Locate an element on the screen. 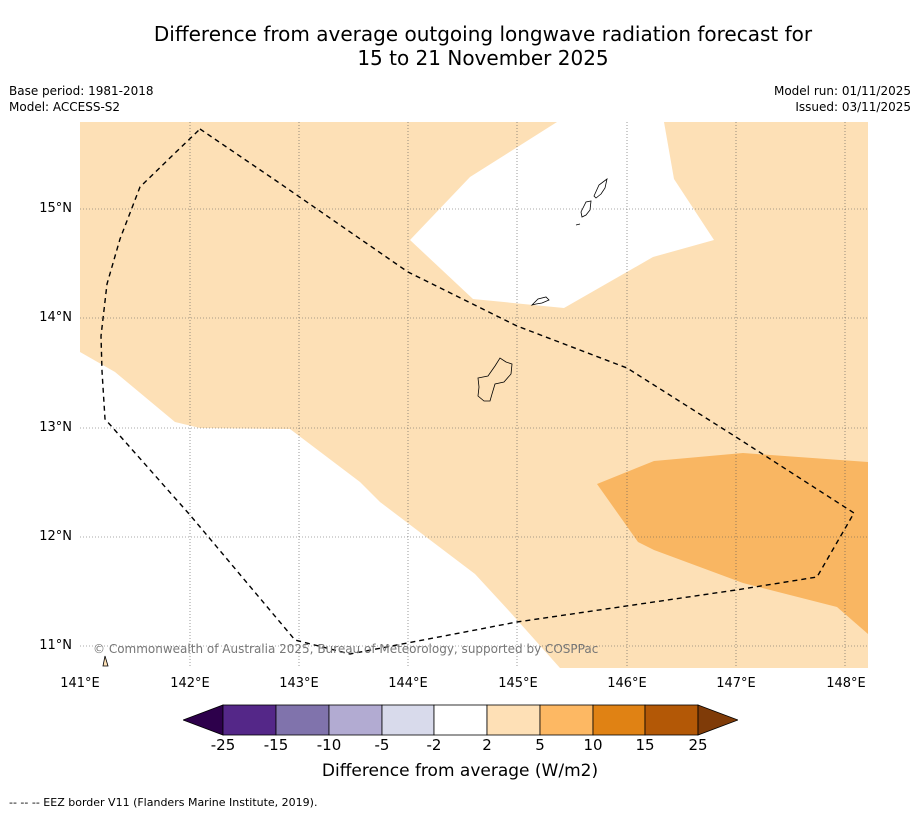 The width and height of the screenshot is (919, 816). colorbar-tick: -10 is located at coordinates (329, 745).